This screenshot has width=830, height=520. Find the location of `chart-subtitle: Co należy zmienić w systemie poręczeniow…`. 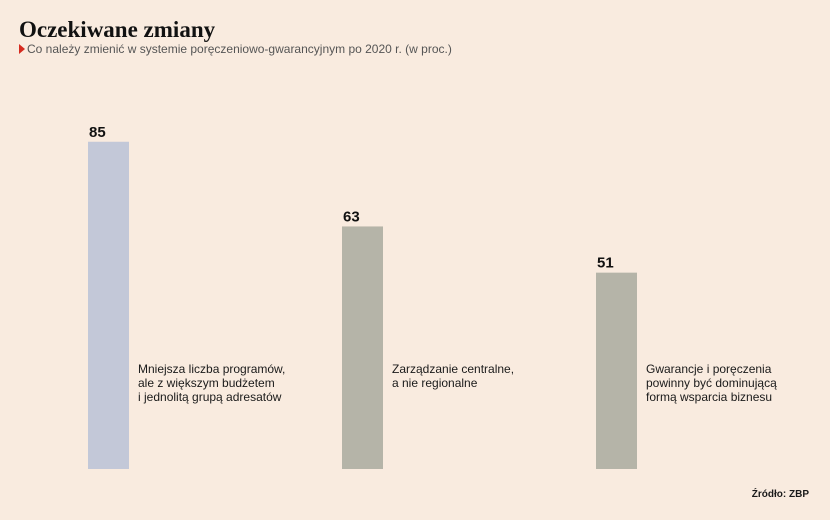

chart-subtitle: Co należy zmienić w systemie poręczeniow… is located at coordinates (235, 49).